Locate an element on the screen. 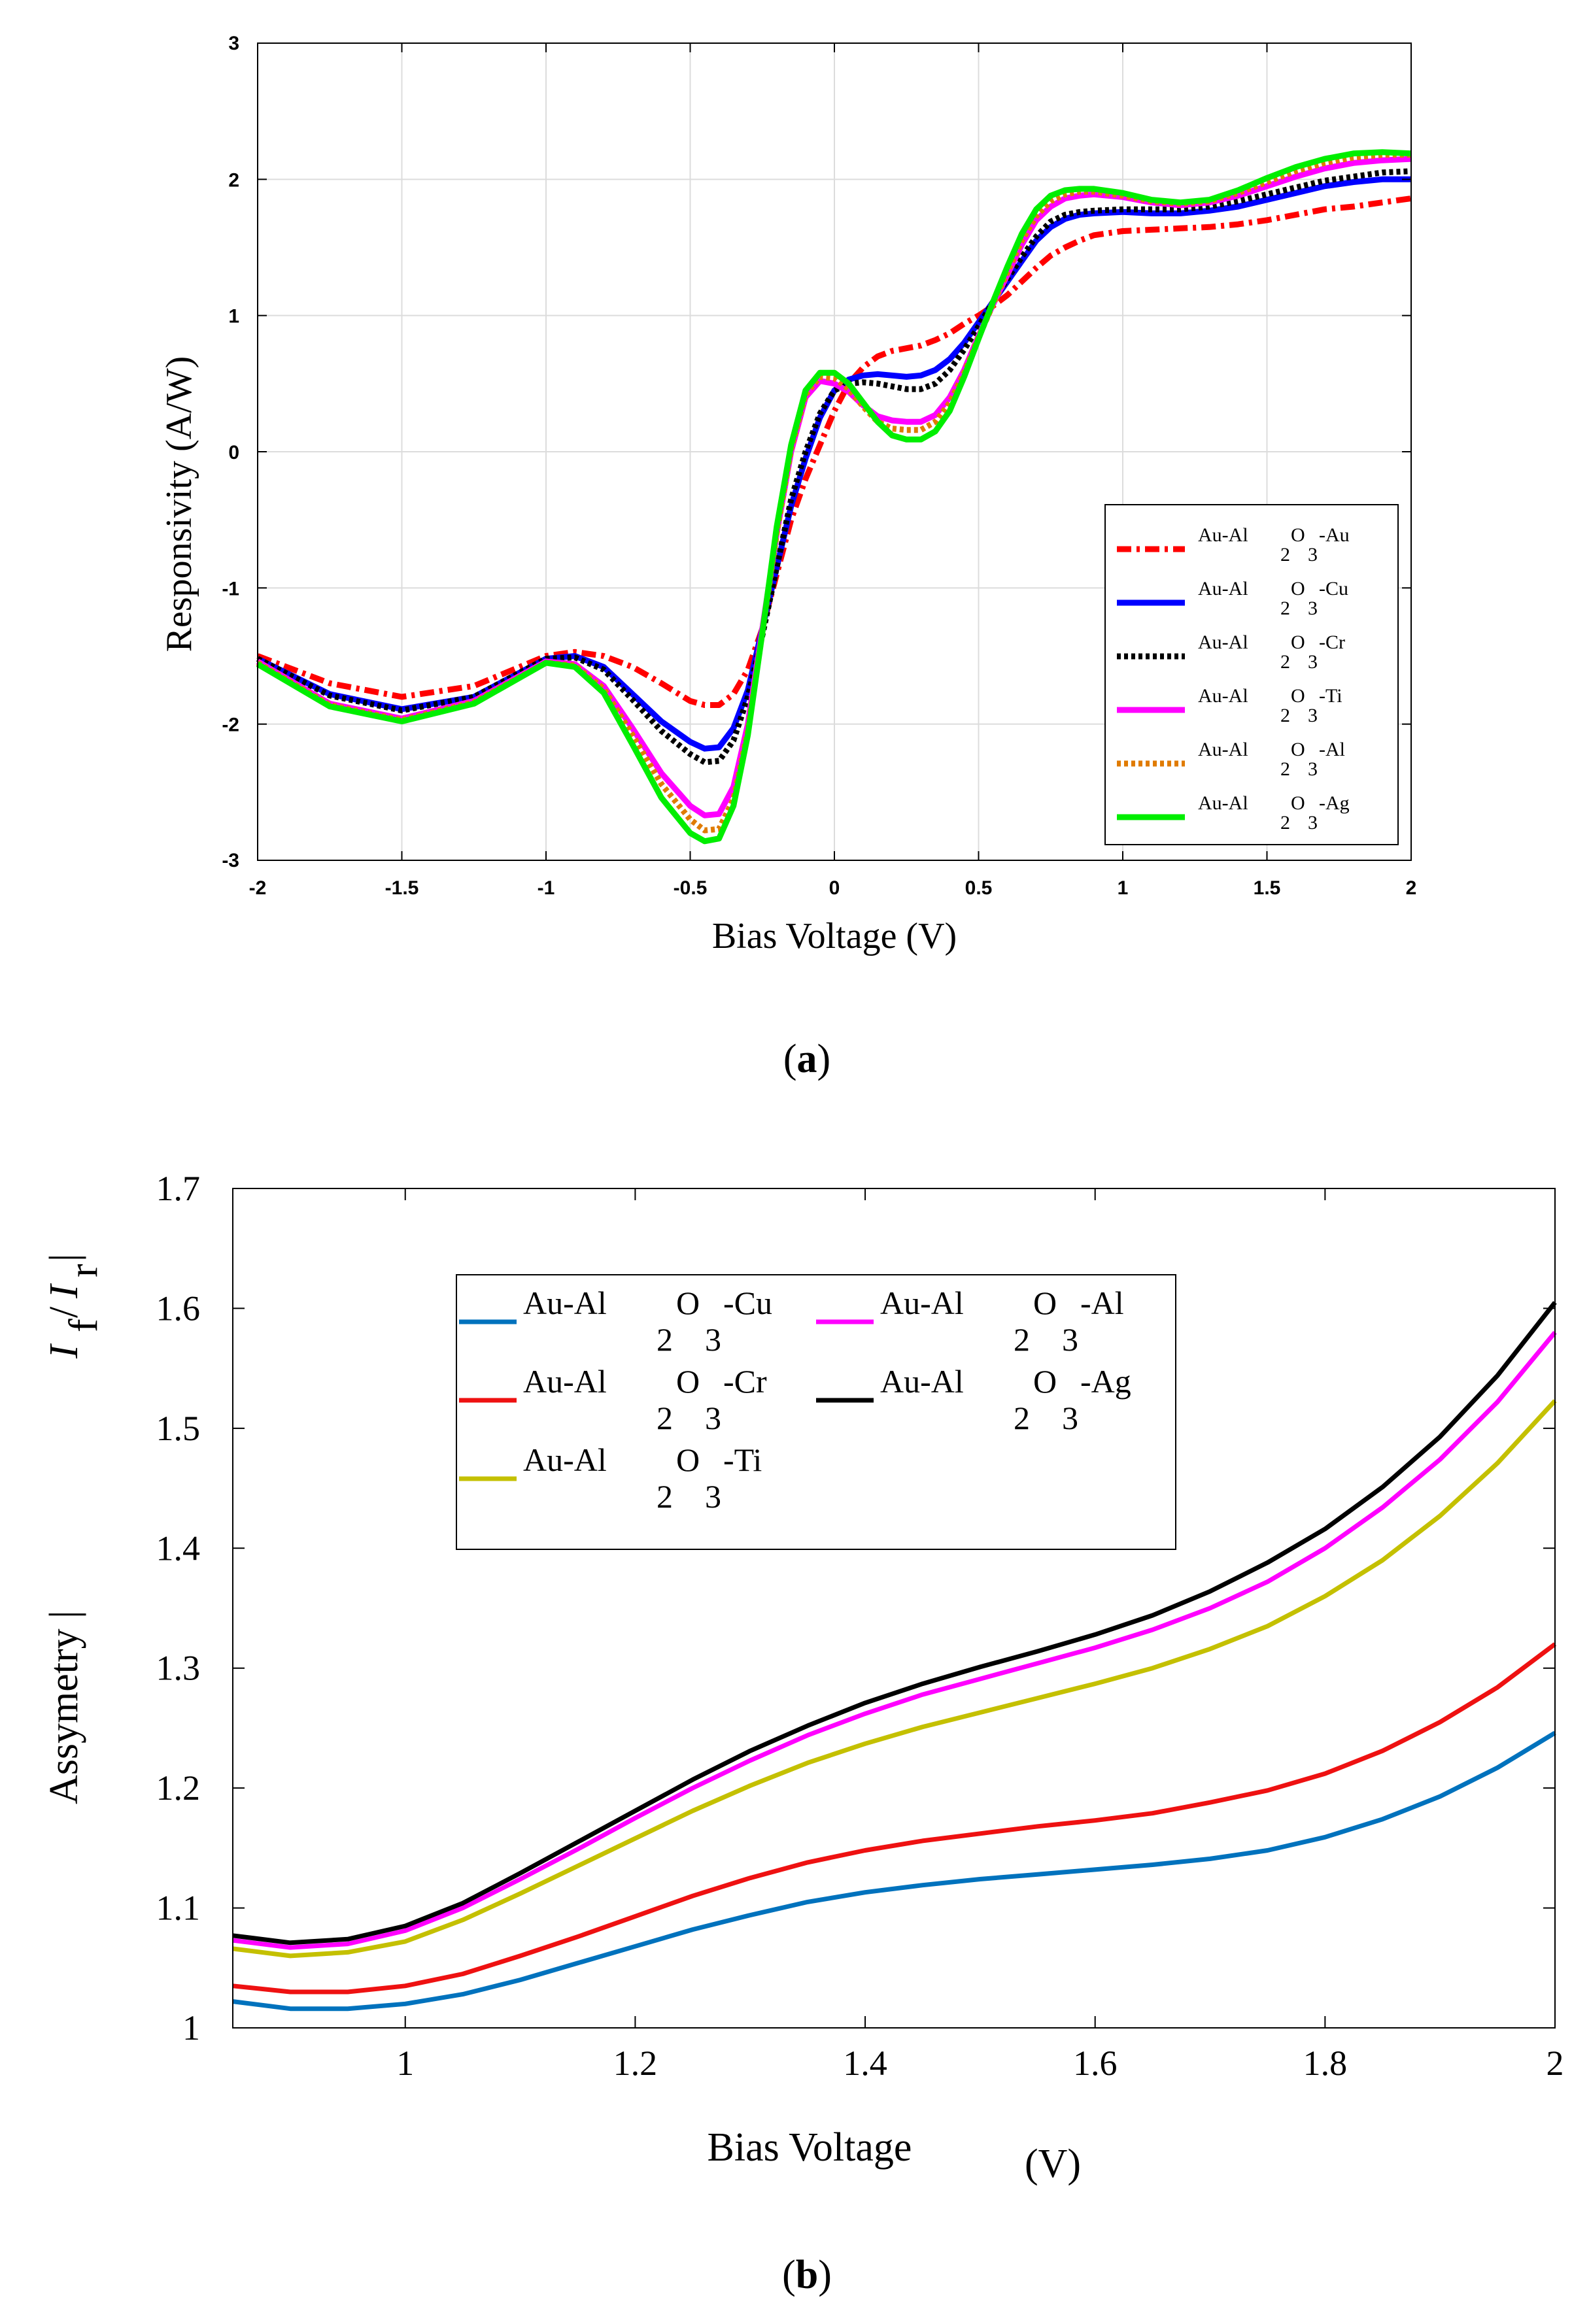  y-tick-label: -2 is located at coordinates (230, 726).